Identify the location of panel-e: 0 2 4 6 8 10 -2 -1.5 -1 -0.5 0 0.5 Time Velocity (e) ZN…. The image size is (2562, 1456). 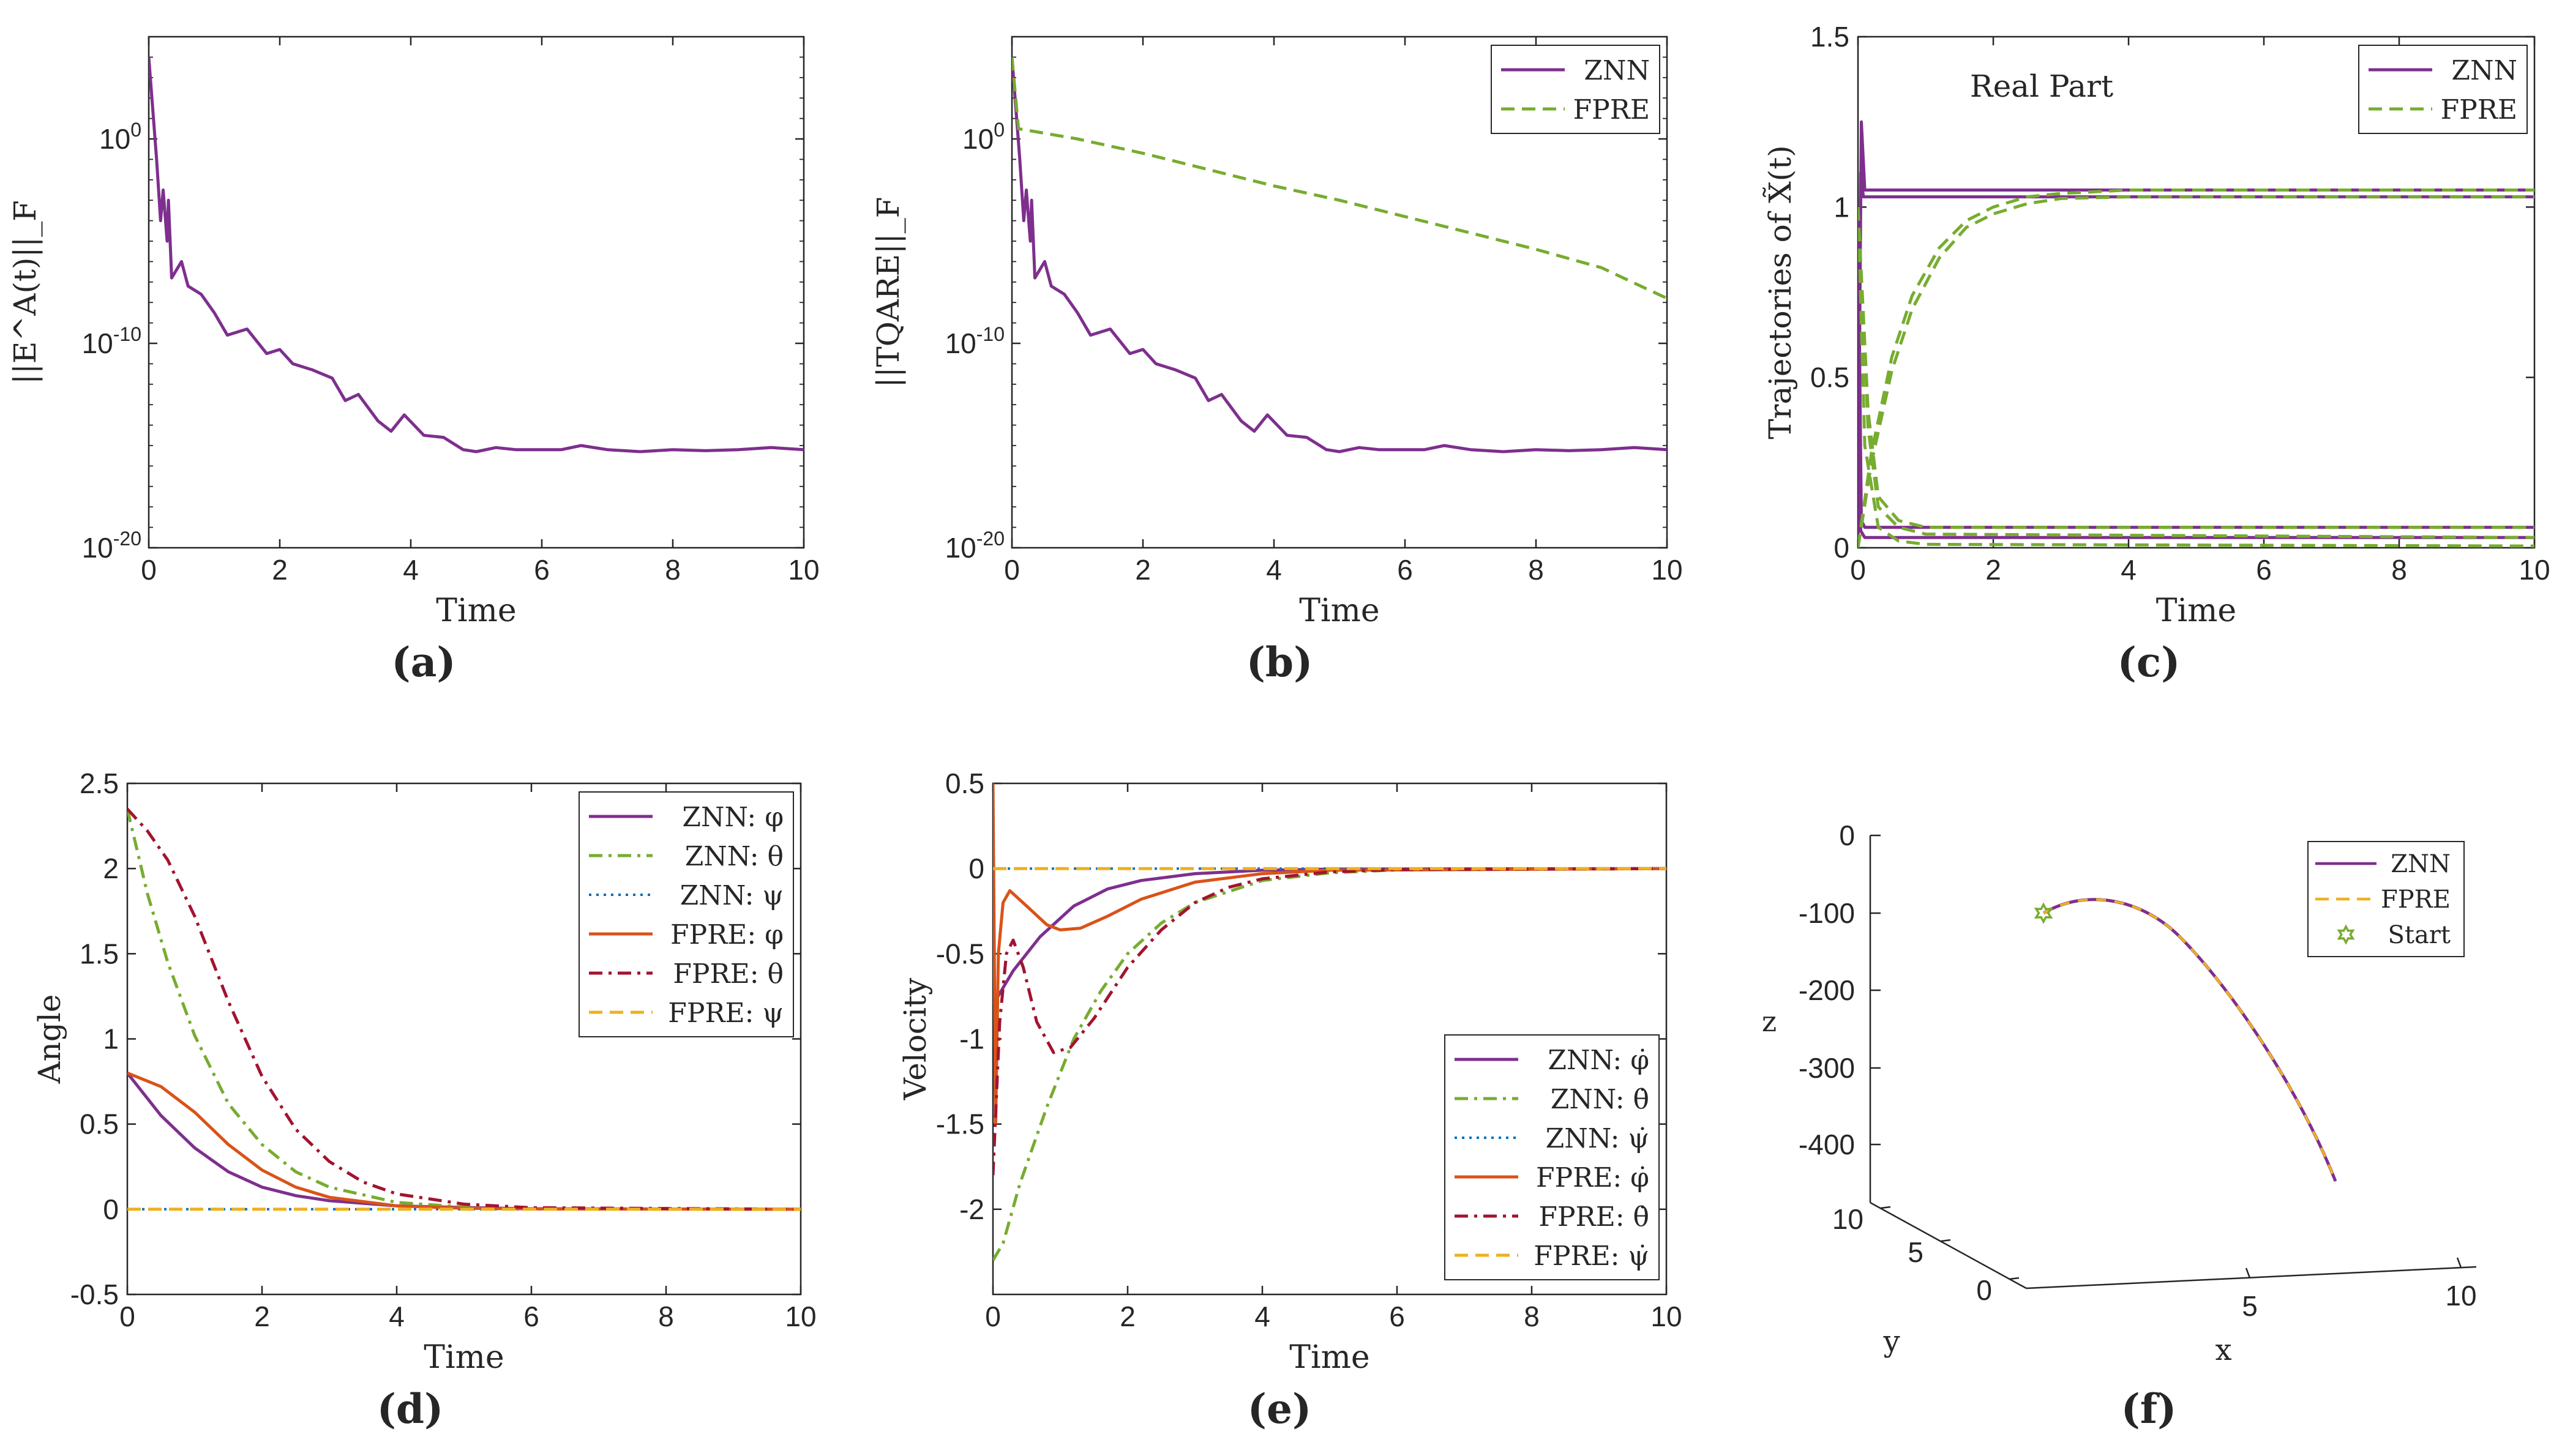
(1289, 1100).